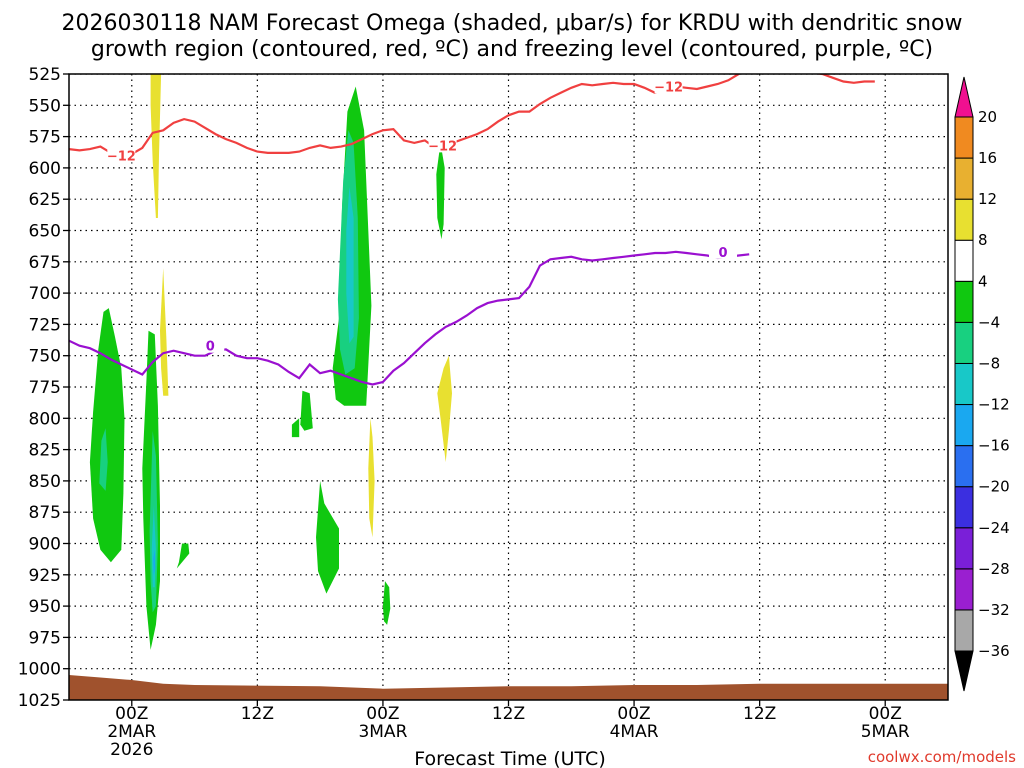 Image resolution: width=1024 pixels, height=768 pixels. Describe the element at coordinates (45, 138) in the screenshot. I see `y-tick-label: 575` at that location.